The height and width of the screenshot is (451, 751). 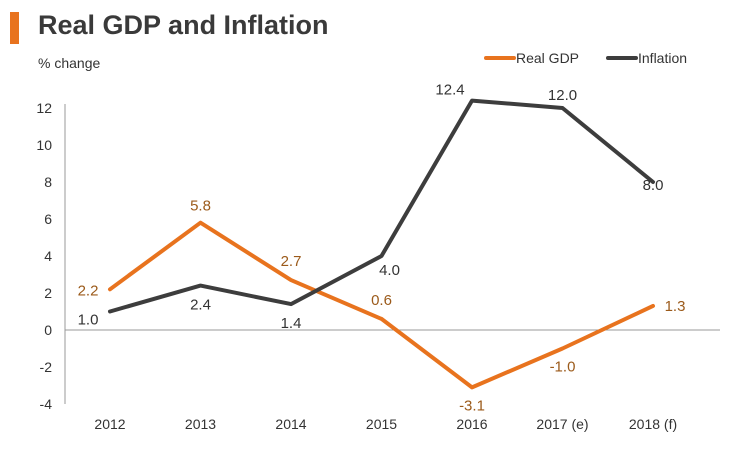 What do you see at coordinates (547, 58) in the screenshot?
I see `legend-real-gdp-label: Real GDP` at bounding box center [547, 58].